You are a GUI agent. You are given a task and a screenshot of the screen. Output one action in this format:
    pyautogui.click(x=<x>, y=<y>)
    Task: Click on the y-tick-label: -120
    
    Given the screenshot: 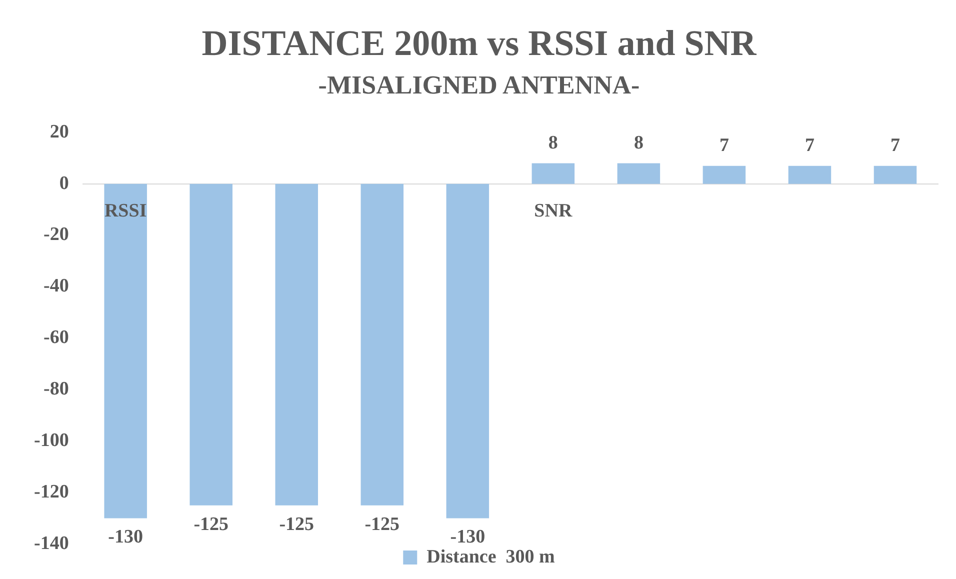 What is the action you would take?
    pyautogui.click(x=51, y=491)
    